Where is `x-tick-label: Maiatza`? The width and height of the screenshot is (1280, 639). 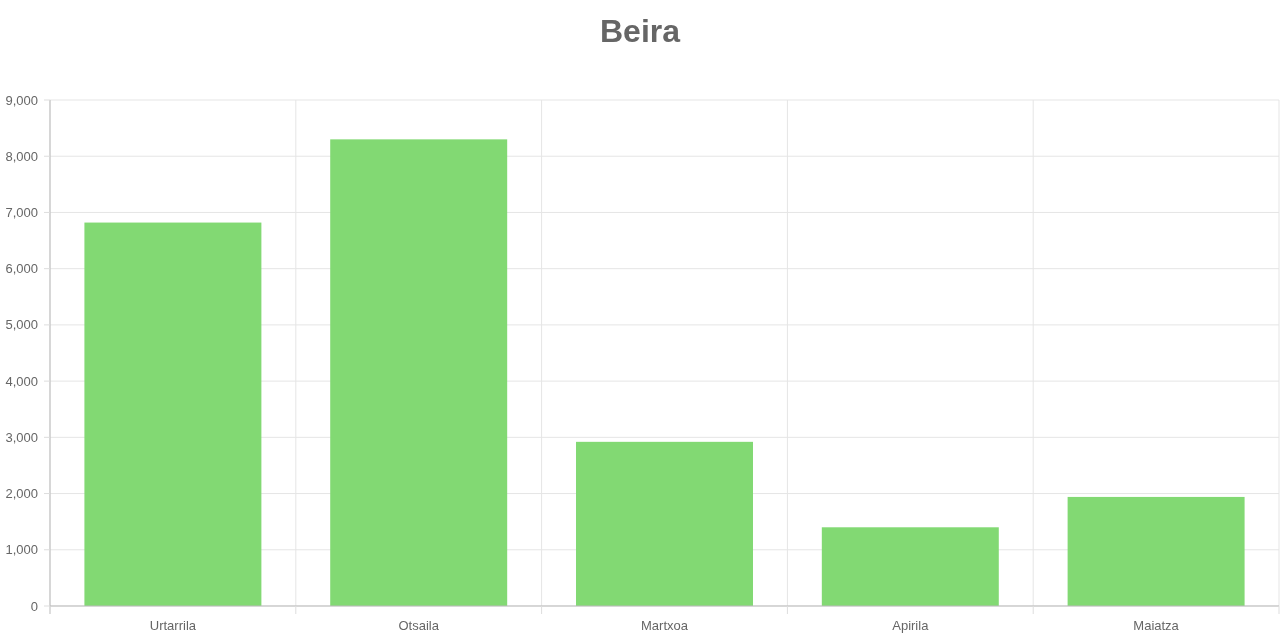 x-tick-label: Maiatza is located at coordinates (1156, 625).